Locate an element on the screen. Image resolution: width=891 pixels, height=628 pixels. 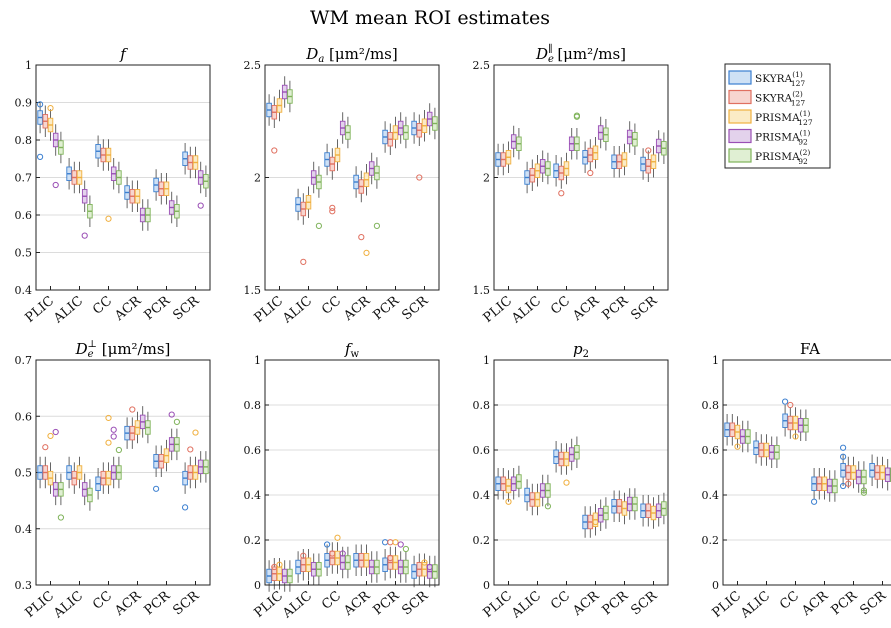
y-tick-label: 2 is located at coordinates (486, 178).